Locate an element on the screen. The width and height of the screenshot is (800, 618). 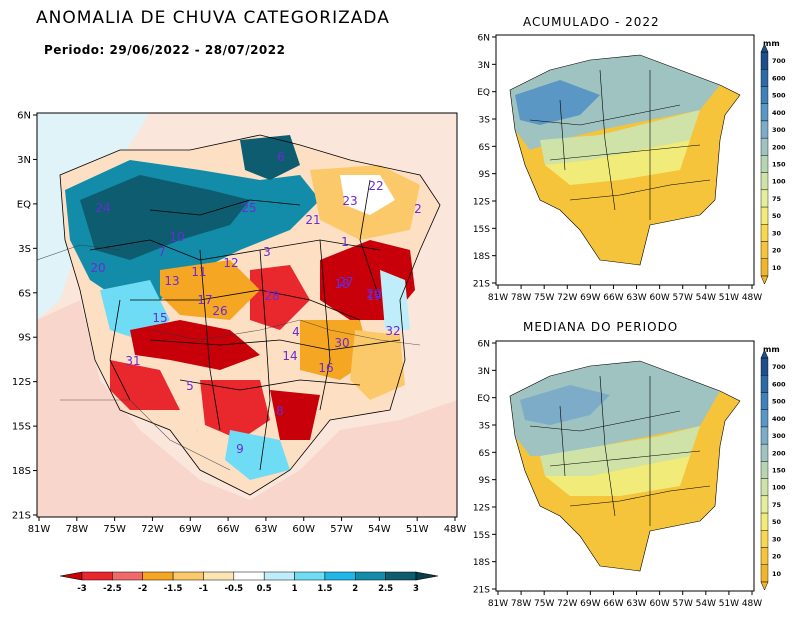
mediana-lat-ticks: 6N 3N EQ 3S 6S 9S 12S 15S 18S 21S is located at coordinates (484, 468).